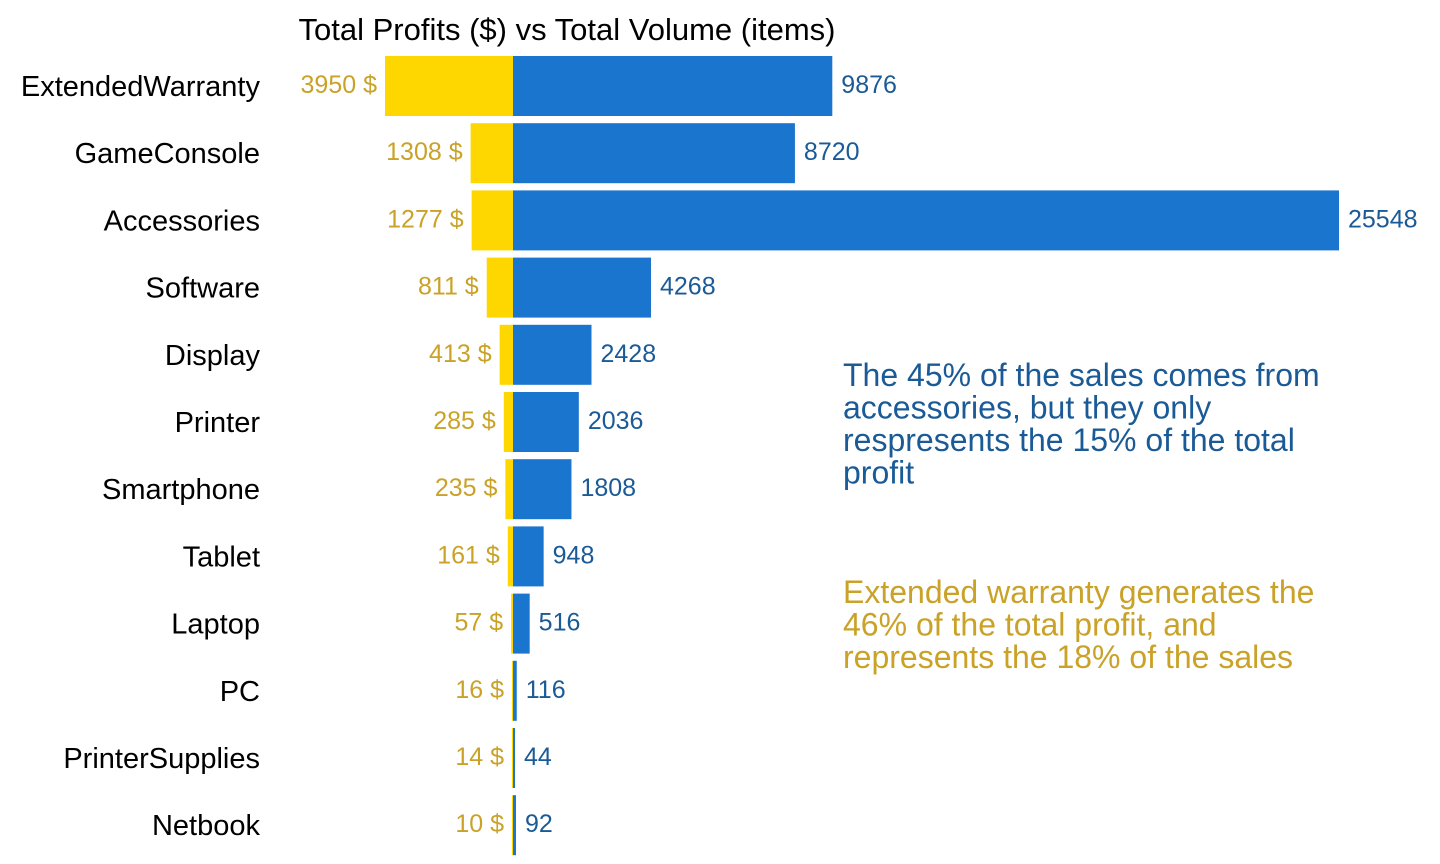  I want to click on profit-bar-display, so click(506, 354).